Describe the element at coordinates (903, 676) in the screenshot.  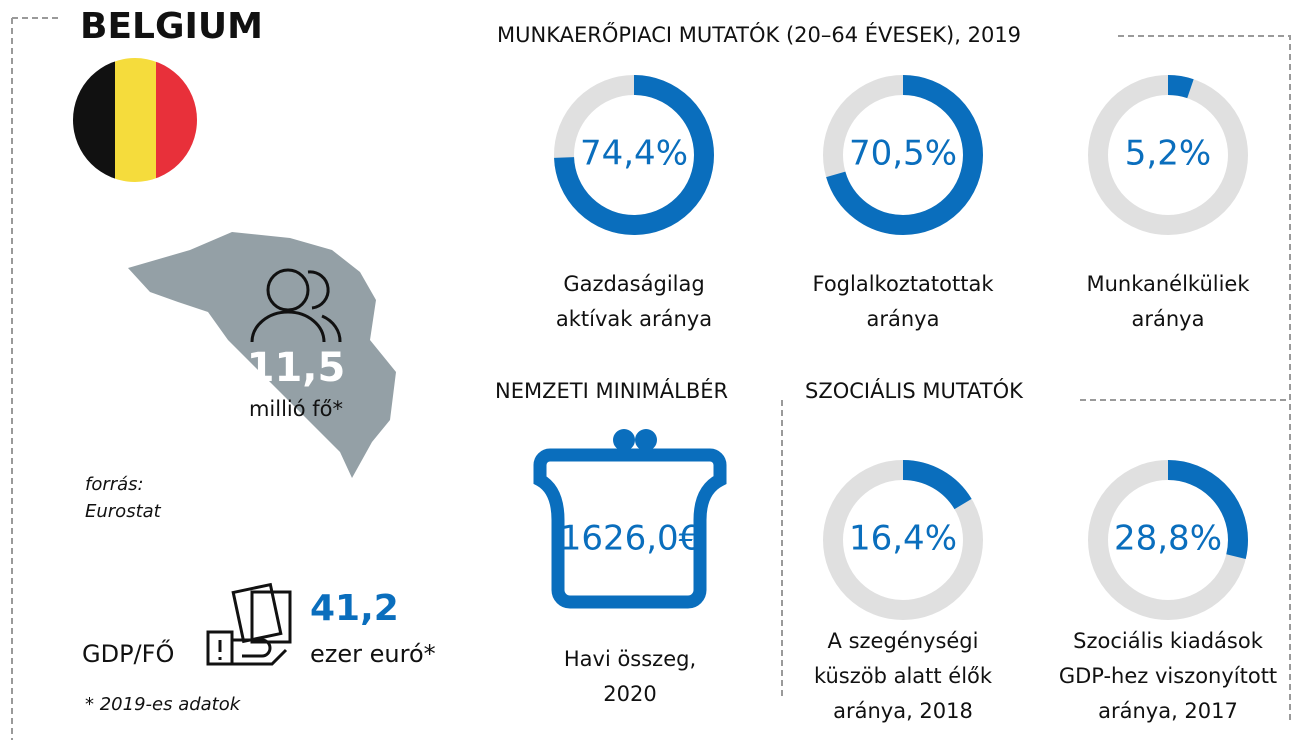
I see `indicator-label: küszöb alatt élők` at that location.